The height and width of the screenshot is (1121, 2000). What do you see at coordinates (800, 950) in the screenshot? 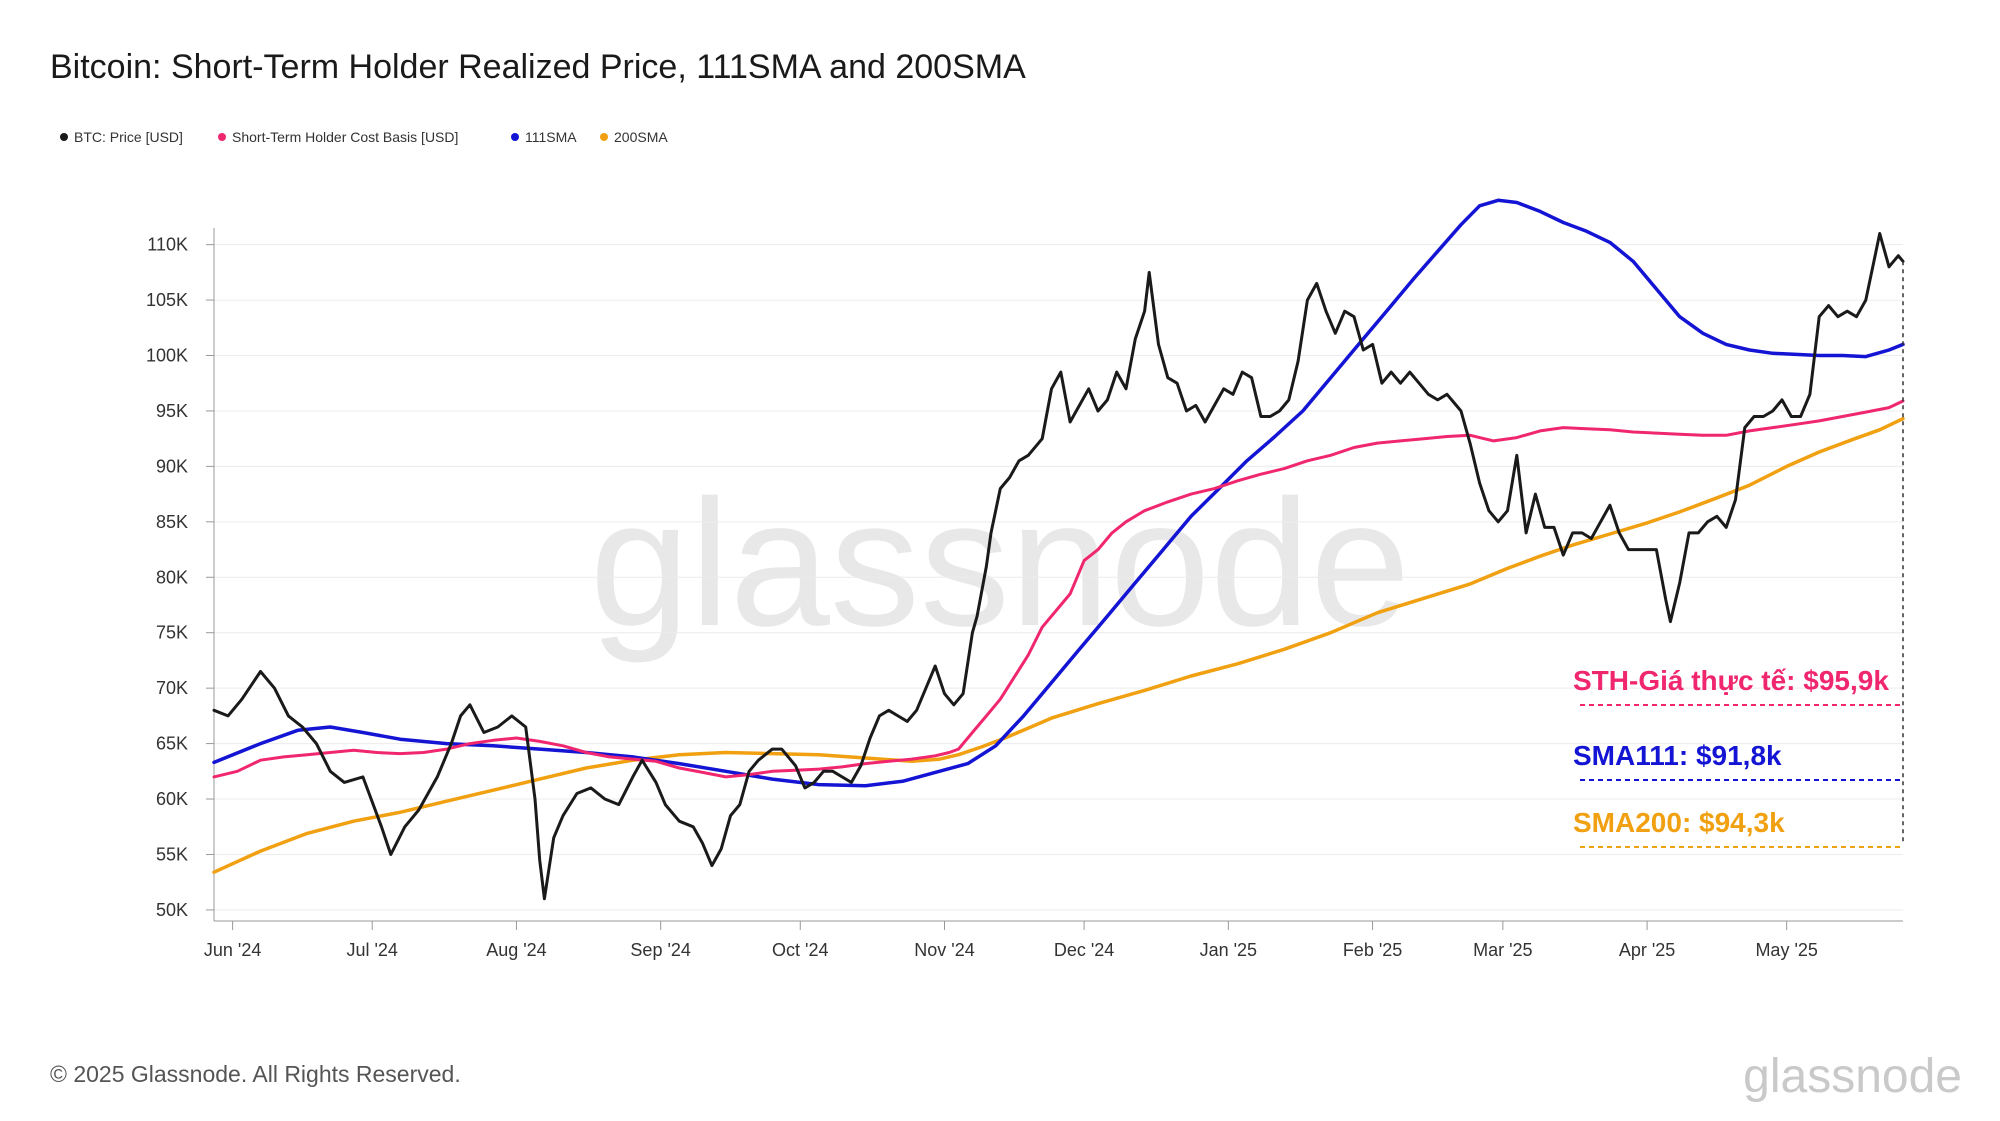
I see `x-tick-label: Oct '24` at bounding box center [800, 950].